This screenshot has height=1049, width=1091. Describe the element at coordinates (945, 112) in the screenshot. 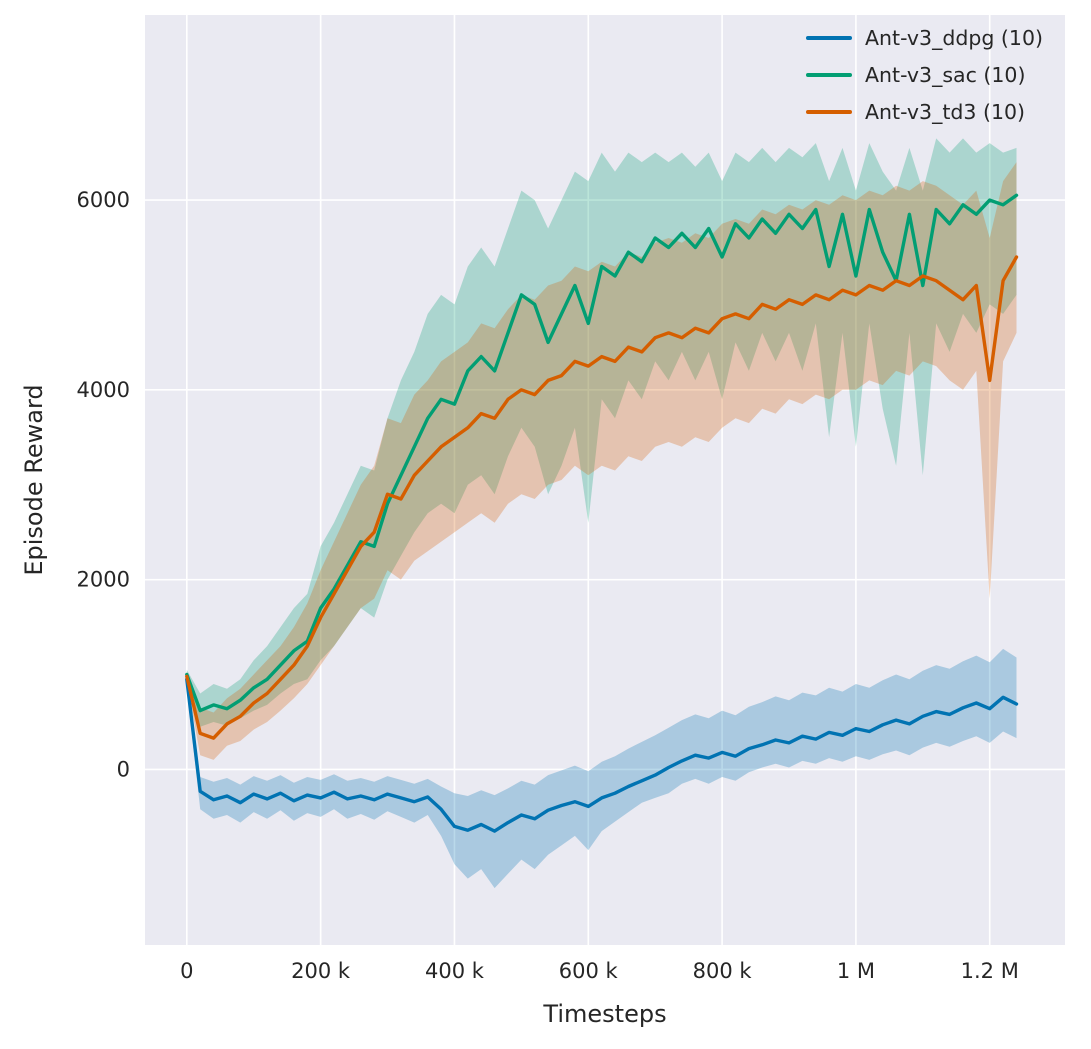

I see `legend-label: Ant-v3_td3 (10)` at that location.